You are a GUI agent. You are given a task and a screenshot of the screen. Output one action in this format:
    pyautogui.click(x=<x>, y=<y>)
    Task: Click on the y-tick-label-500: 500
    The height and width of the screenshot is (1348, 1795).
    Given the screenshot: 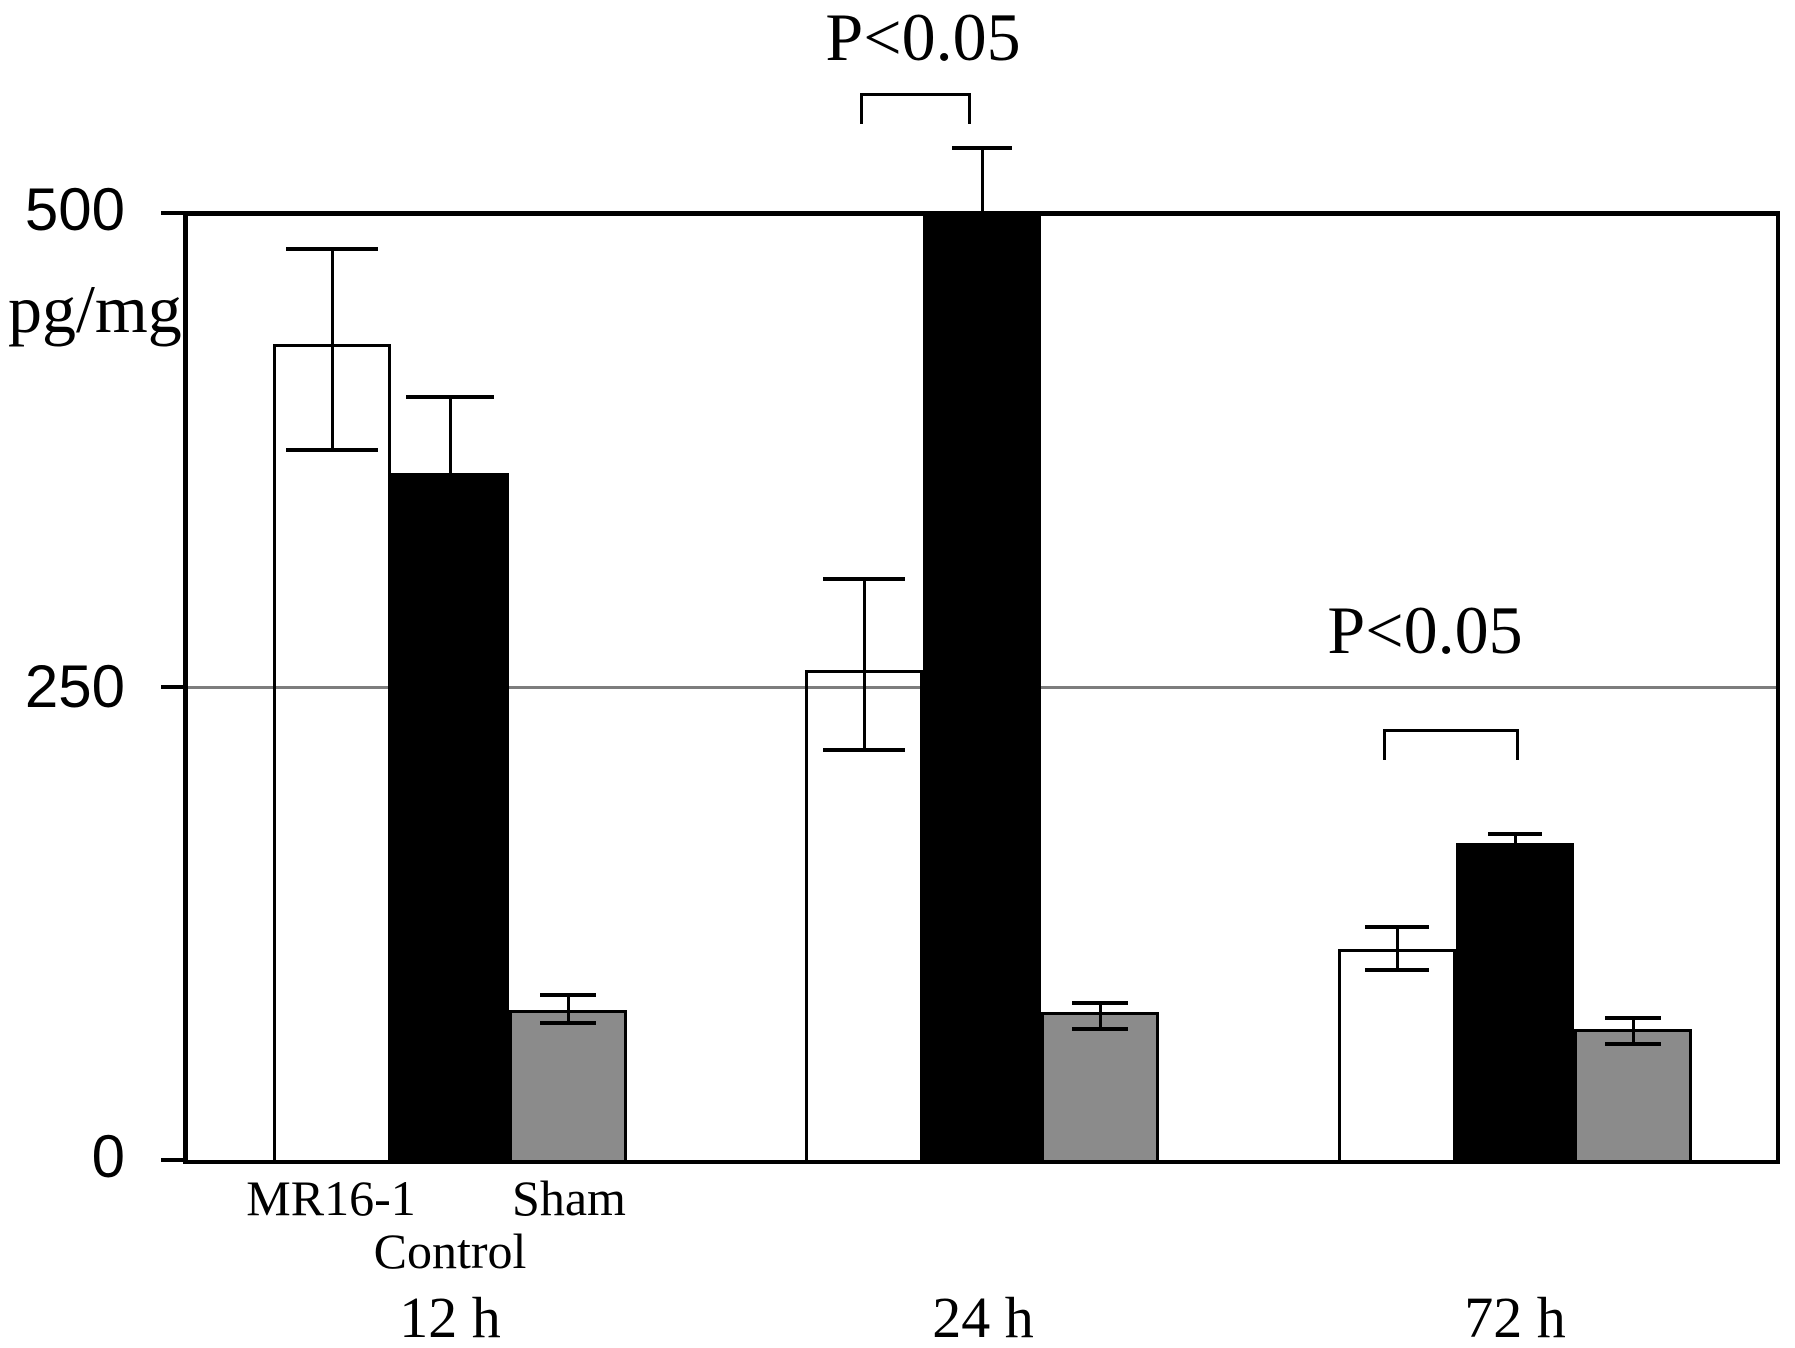 What is the action you would take?
    pyautogui.click(x=74, y=209)
    